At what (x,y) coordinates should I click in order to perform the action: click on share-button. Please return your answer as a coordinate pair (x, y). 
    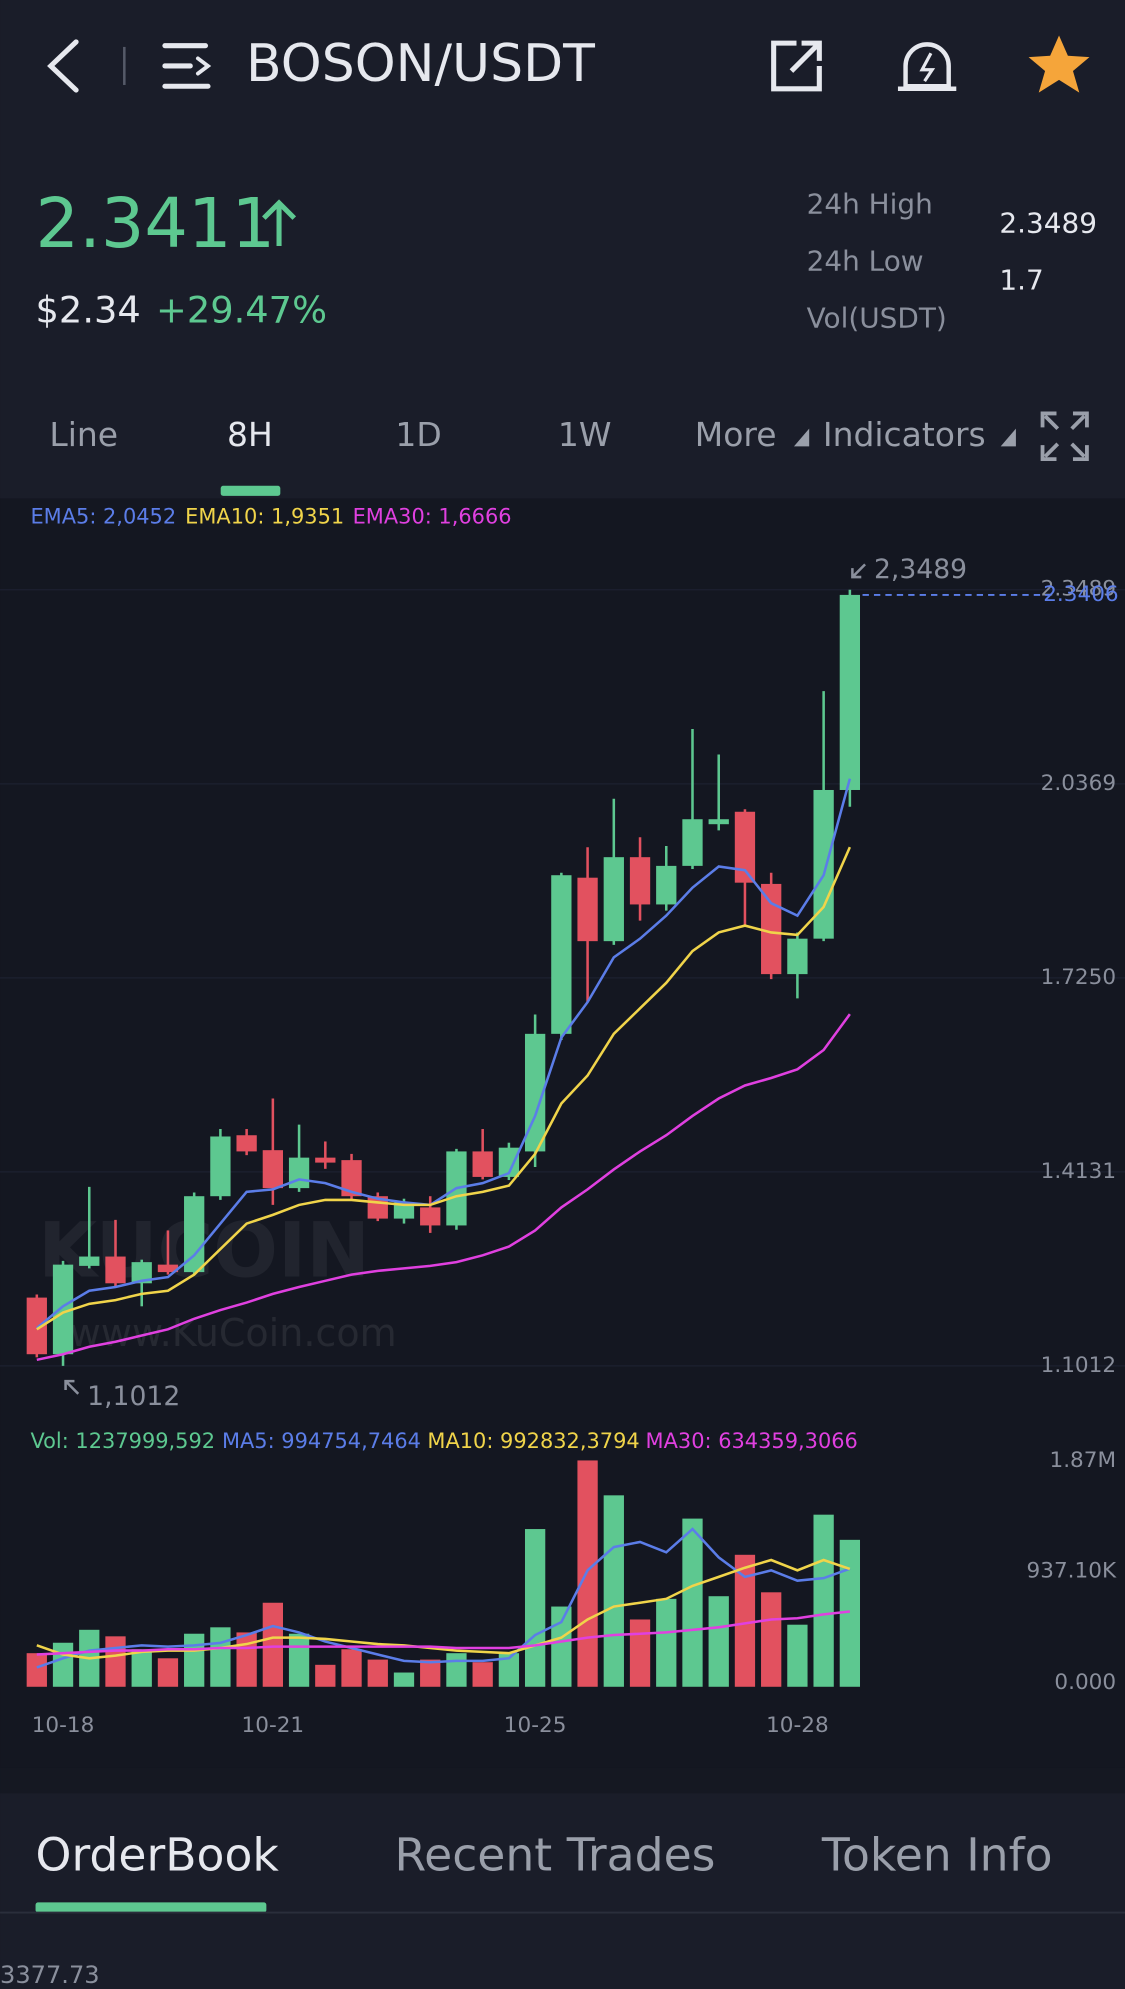
    Looking at the image, I should click on (796, 66).